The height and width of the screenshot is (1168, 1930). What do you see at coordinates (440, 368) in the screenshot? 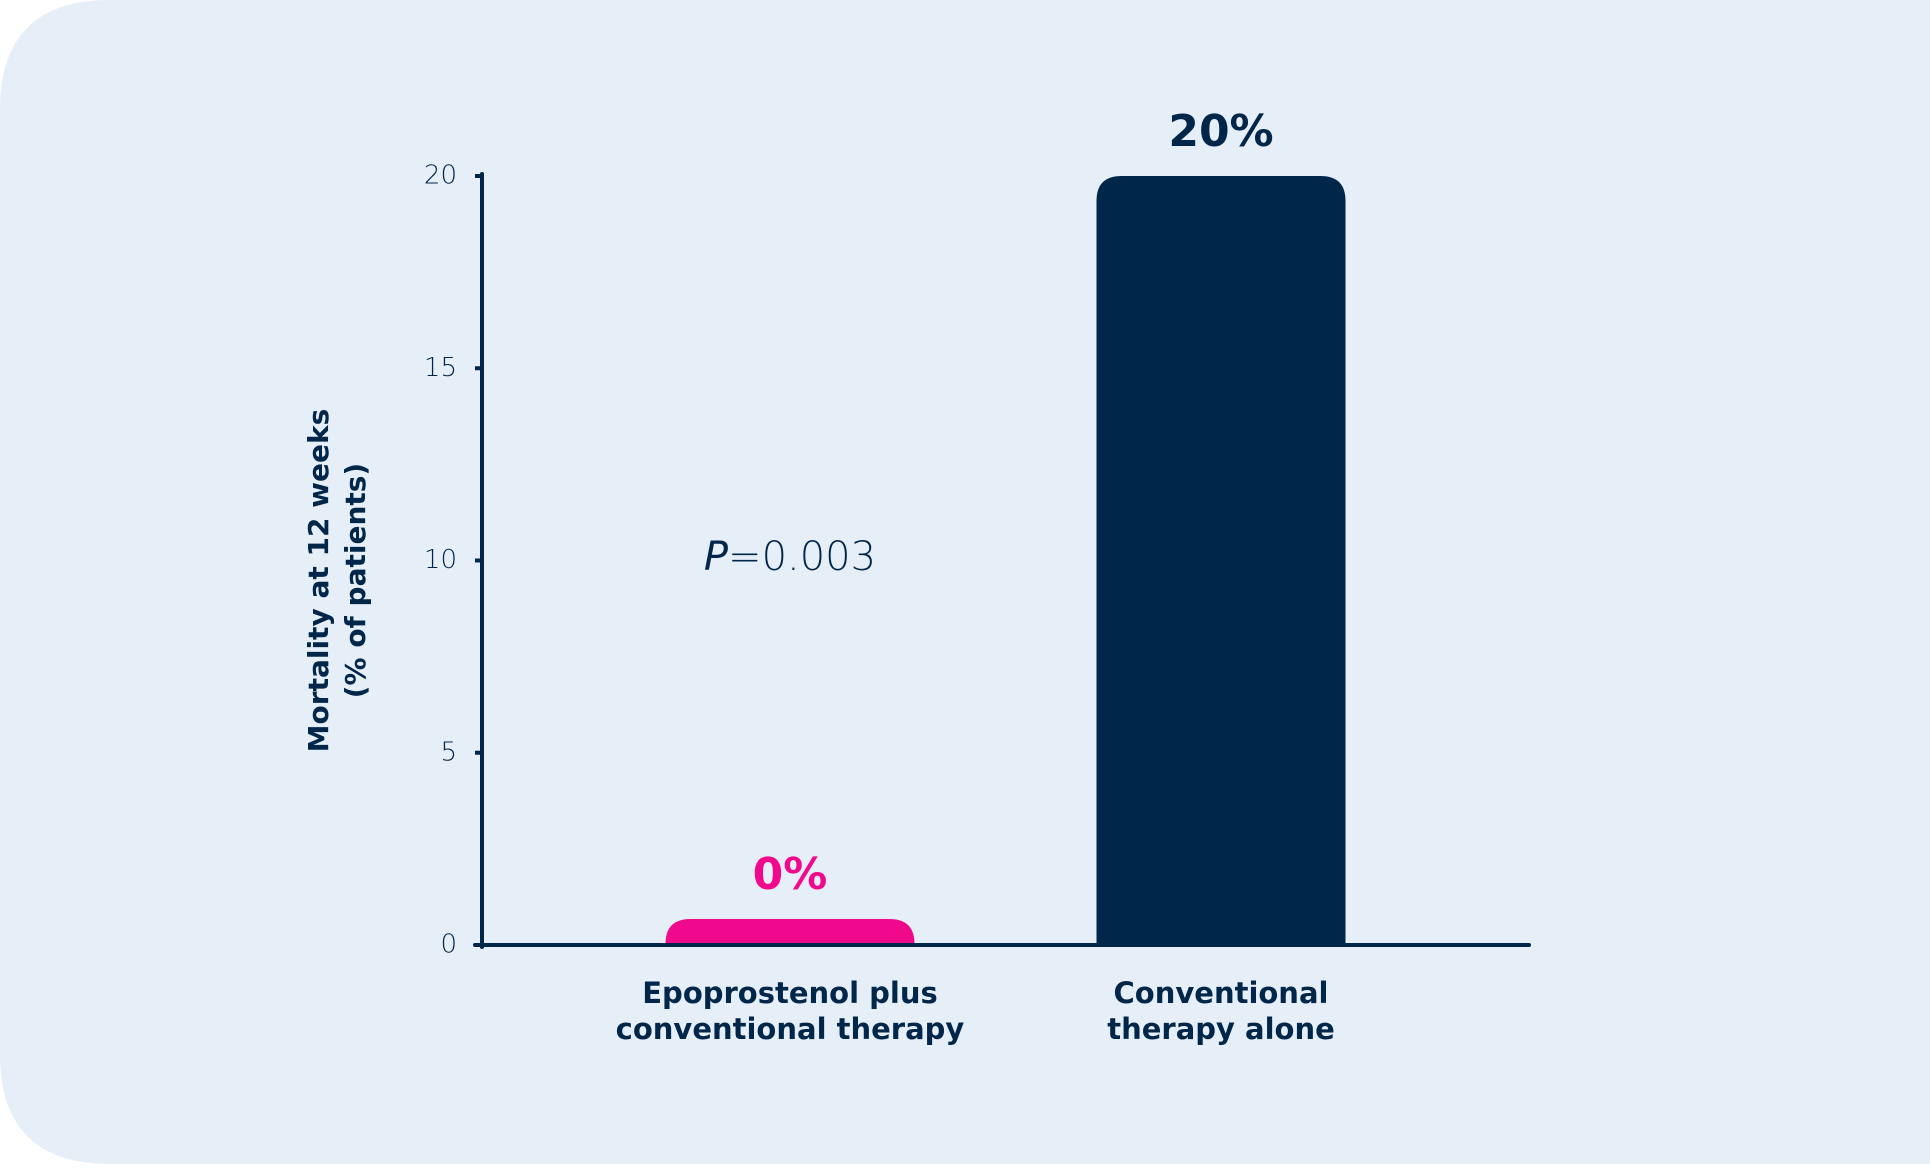
I see `y-tick-label: 15` at bounding box center [440, 368].